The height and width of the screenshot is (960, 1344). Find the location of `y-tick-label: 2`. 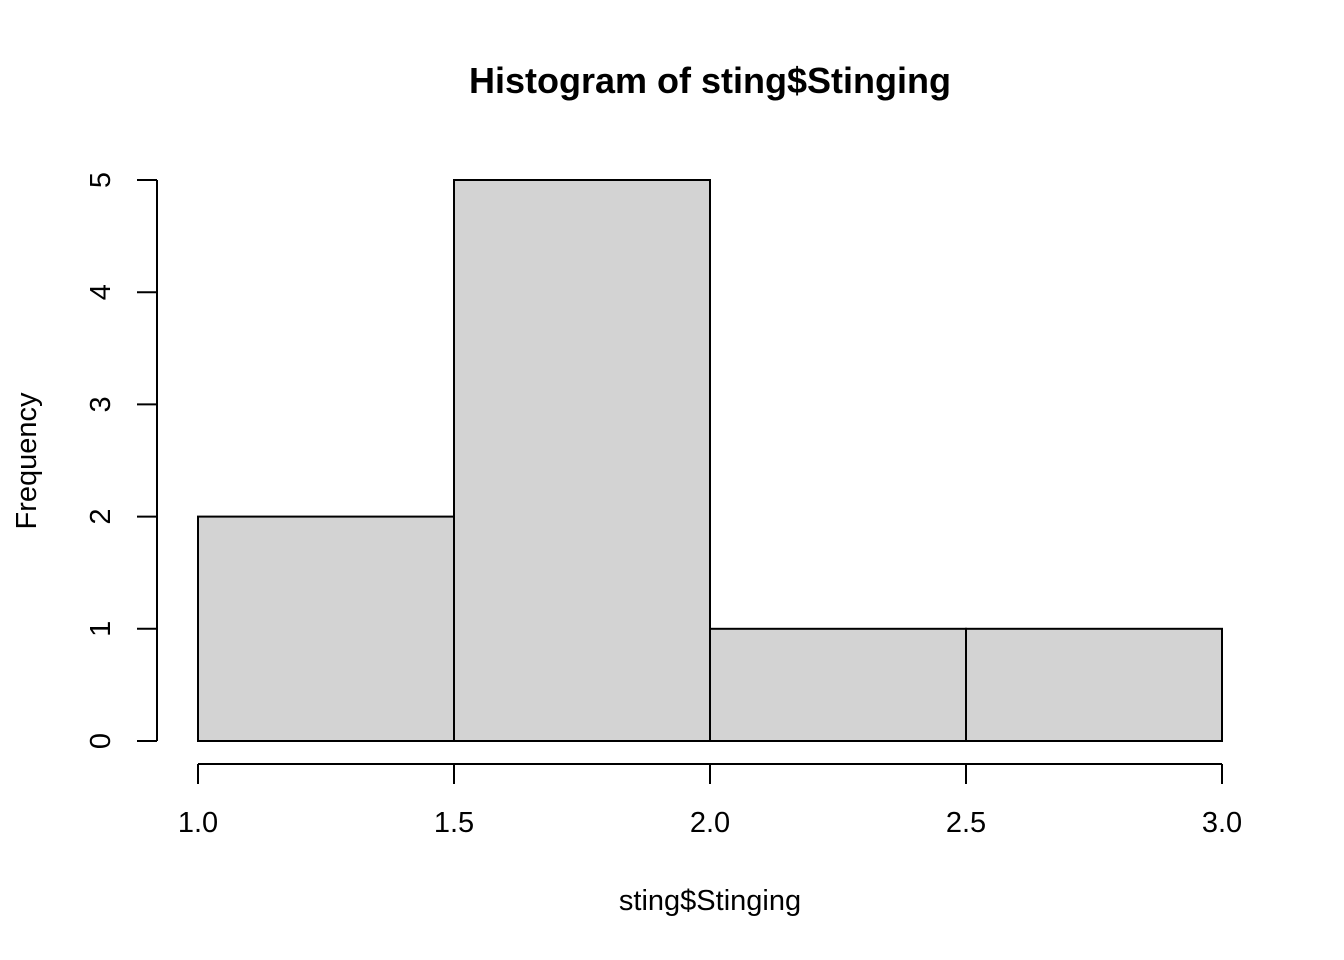

y-tick-label: 2 is located at coordinates (101, 517).